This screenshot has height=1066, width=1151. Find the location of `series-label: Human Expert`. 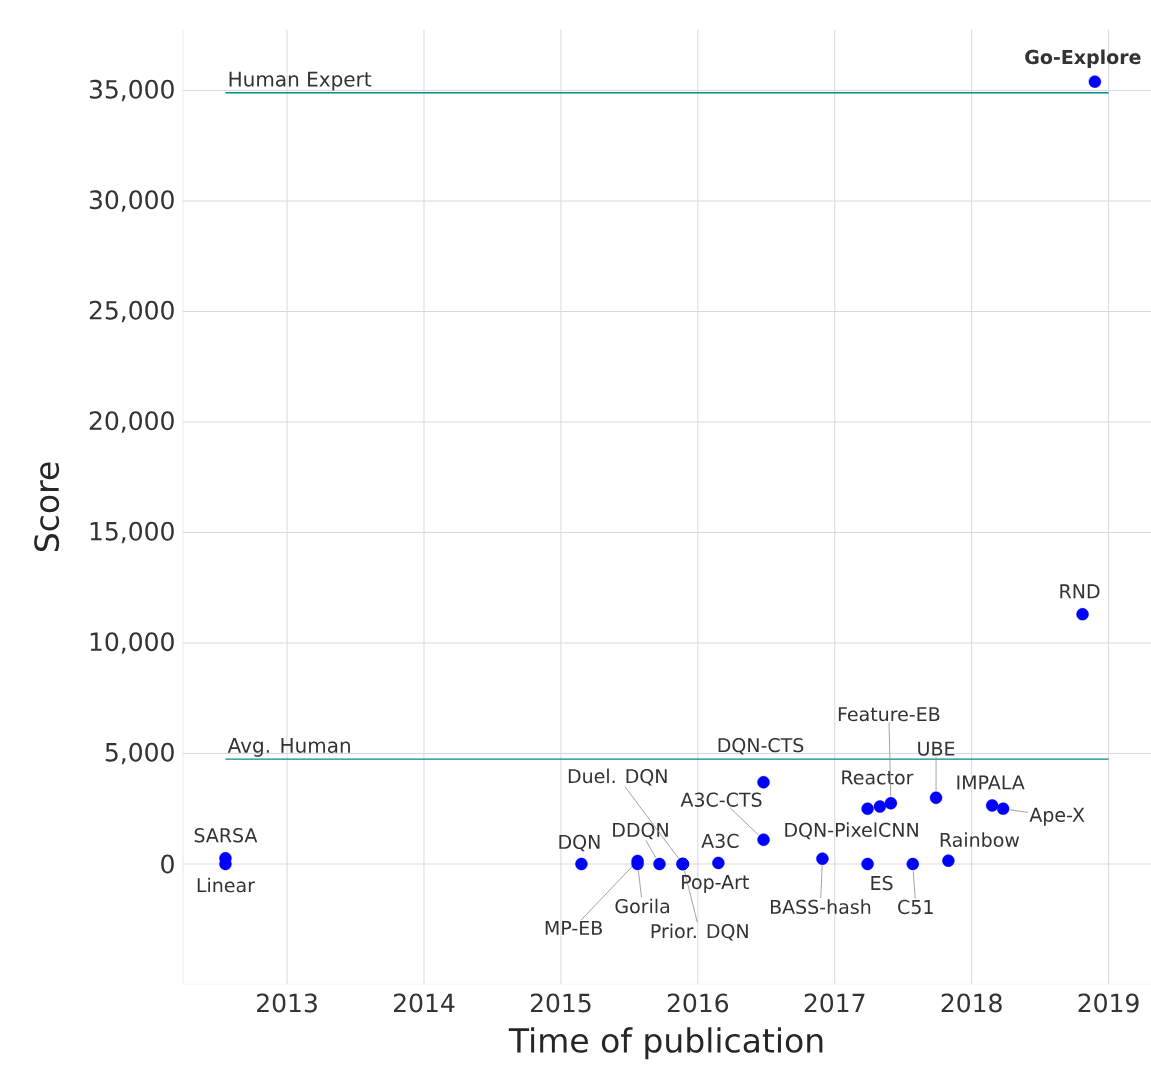

series-label: Human Expert is located at coordinates (300, 81).